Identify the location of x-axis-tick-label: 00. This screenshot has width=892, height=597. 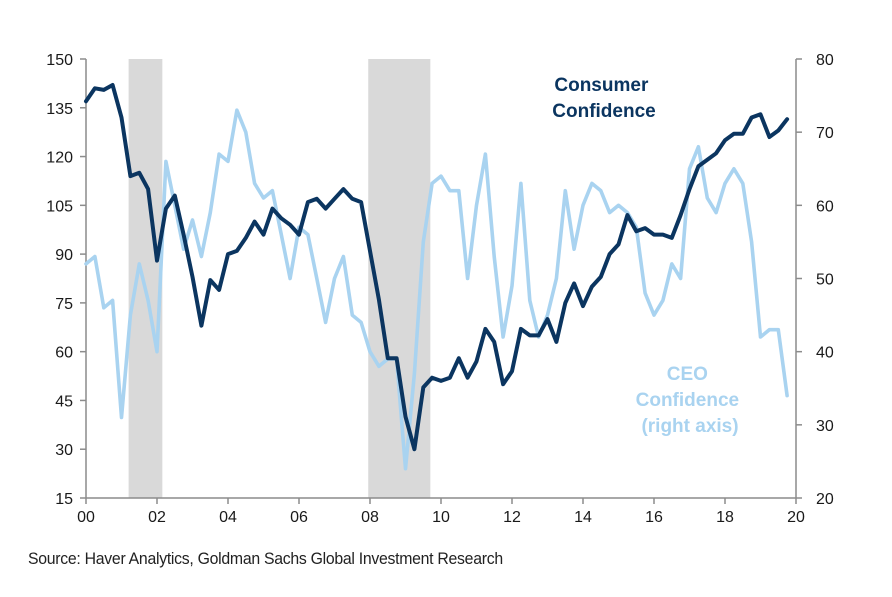
(86, 517).